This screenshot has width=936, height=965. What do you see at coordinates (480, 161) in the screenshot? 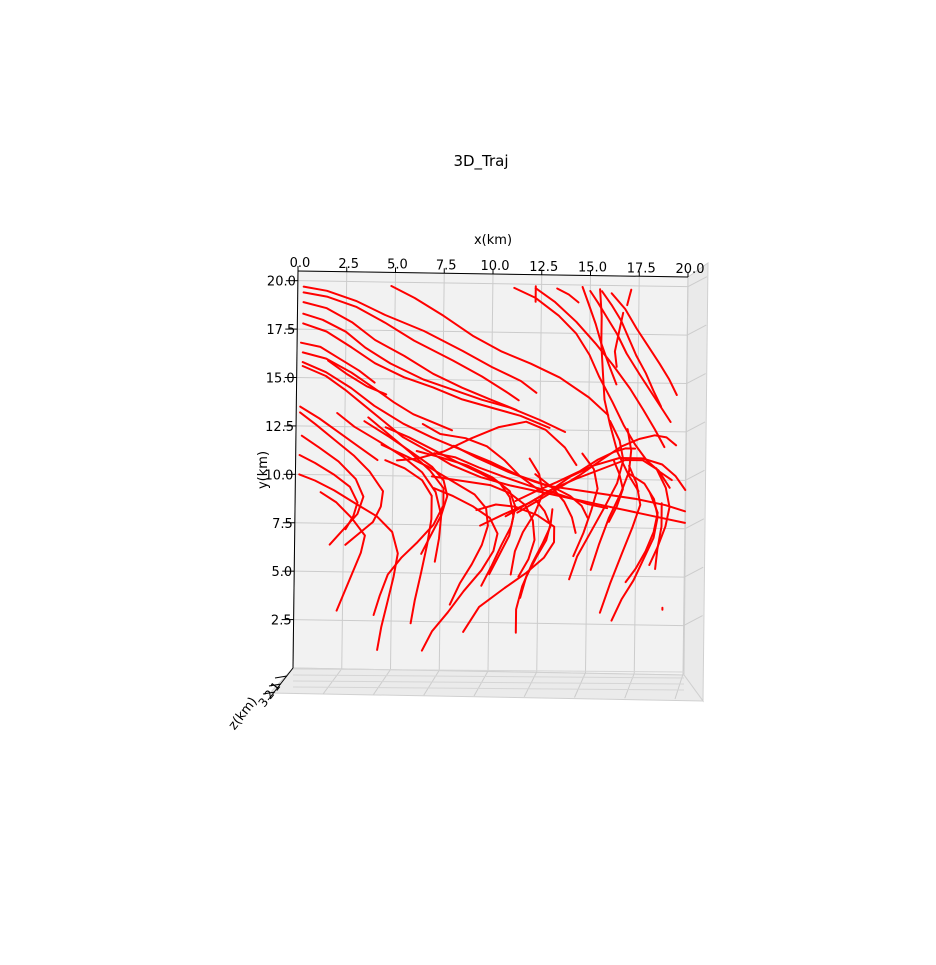
I see `chart-title: 3D_Traj` at bounding box center [480, 161].